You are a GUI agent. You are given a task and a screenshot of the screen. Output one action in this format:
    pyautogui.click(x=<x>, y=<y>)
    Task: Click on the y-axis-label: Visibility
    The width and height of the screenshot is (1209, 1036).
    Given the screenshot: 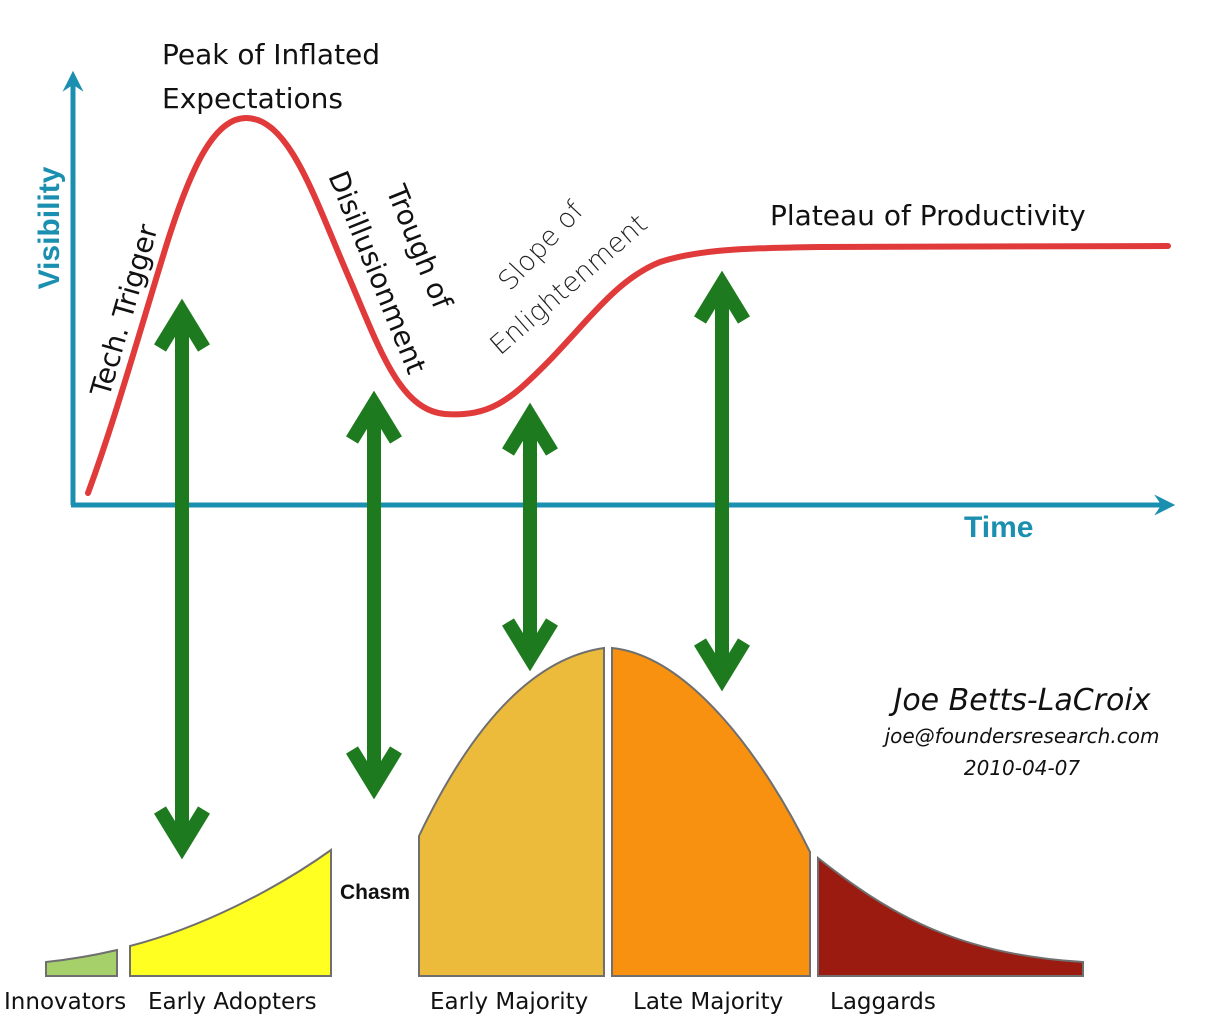 What is the action you would take?
    pyautogui.click(x=49, y=227)
    